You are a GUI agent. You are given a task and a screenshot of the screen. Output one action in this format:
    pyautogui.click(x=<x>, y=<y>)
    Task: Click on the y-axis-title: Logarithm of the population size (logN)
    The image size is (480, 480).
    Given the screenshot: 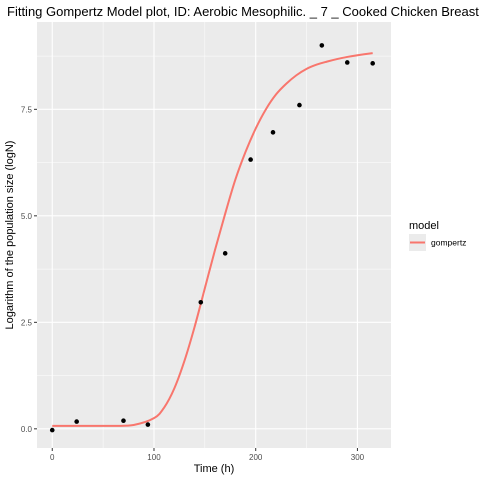 What is the action you would take?
    pyautogui.click(x=10, y=235)
    